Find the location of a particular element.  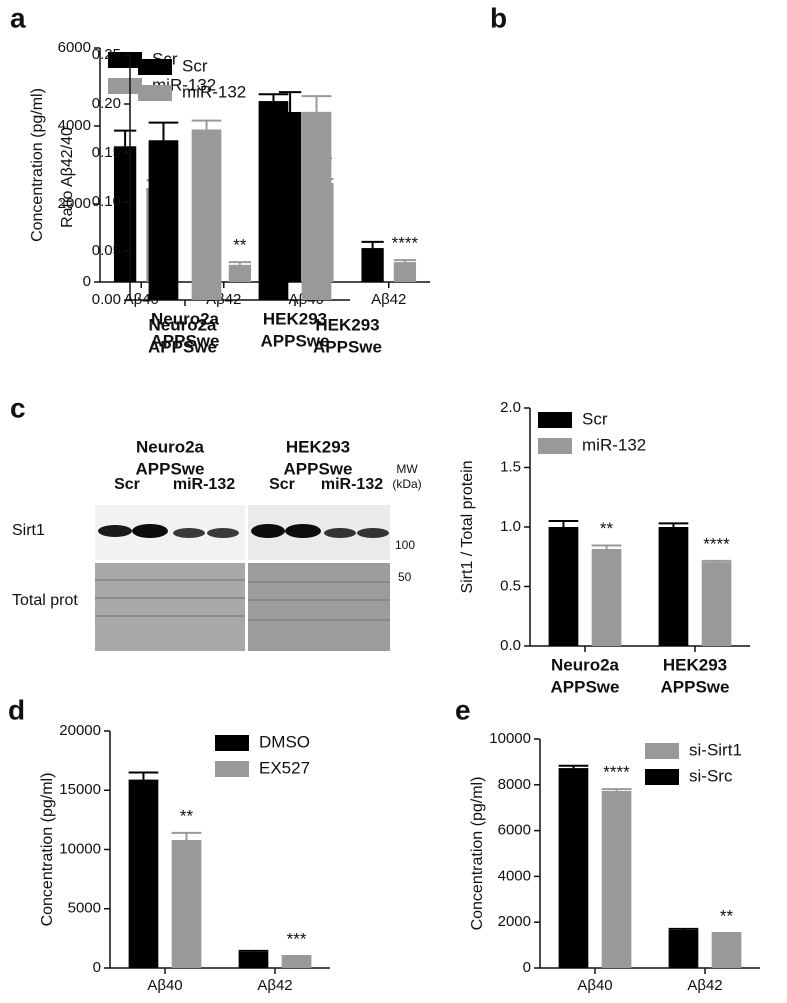

blot-strip is located at coordinates (319, 607).